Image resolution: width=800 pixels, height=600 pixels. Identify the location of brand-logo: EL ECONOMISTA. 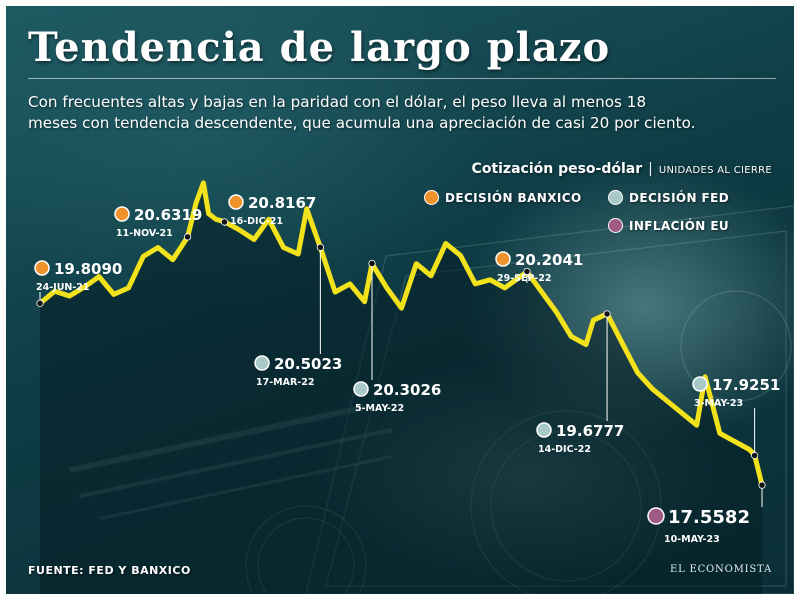
(720, 569).